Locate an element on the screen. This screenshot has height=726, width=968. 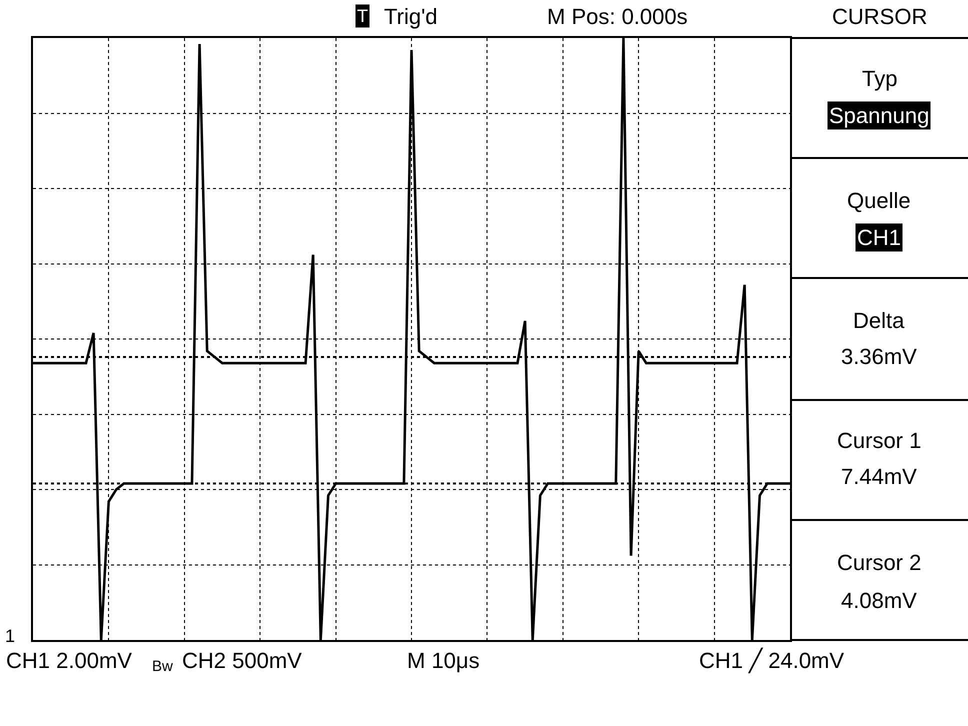
text: M 10μs is located at coordinates (443, 660).